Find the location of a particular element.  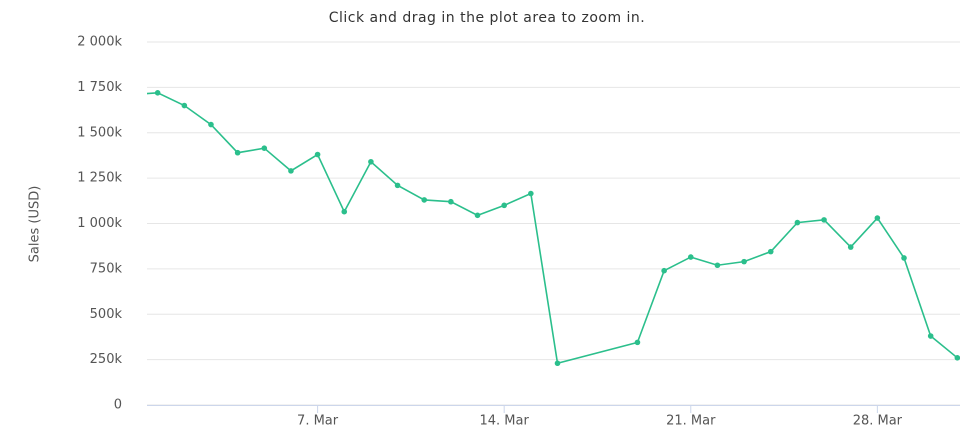

y-tick-label: 500k is located at coordinates (106, 314).